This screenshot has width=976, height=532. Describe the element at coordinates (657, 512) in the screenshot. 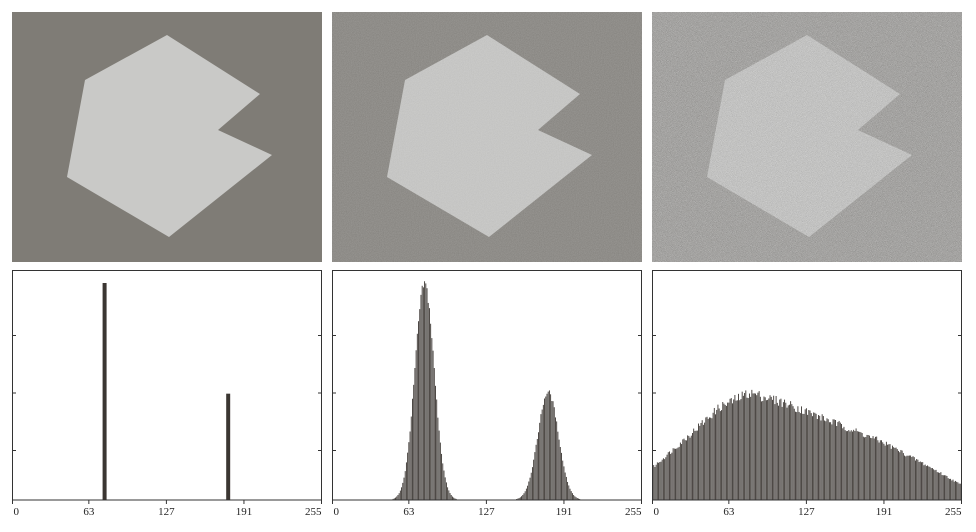

I see `x-tick-label: 0` at that location.